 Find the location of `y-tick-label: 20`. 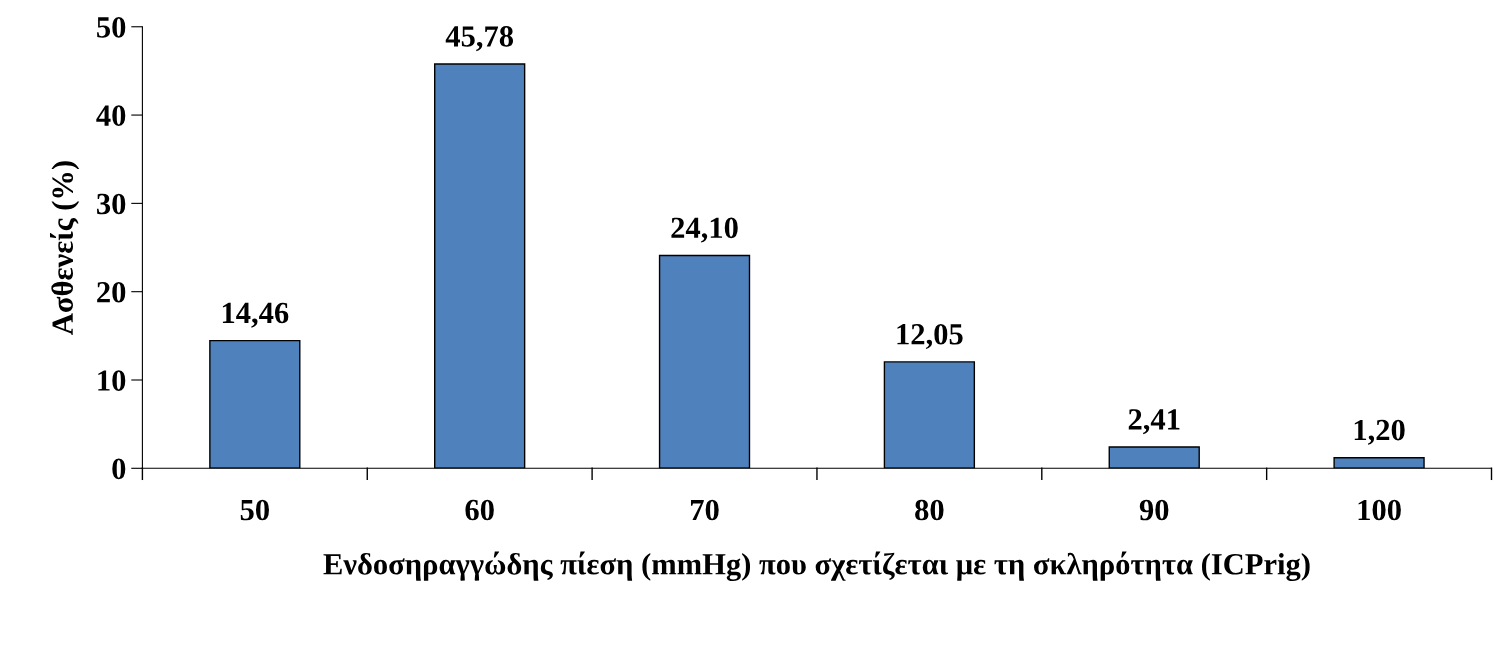

y-tick-label: 20 is located at coordinates (111, 292).